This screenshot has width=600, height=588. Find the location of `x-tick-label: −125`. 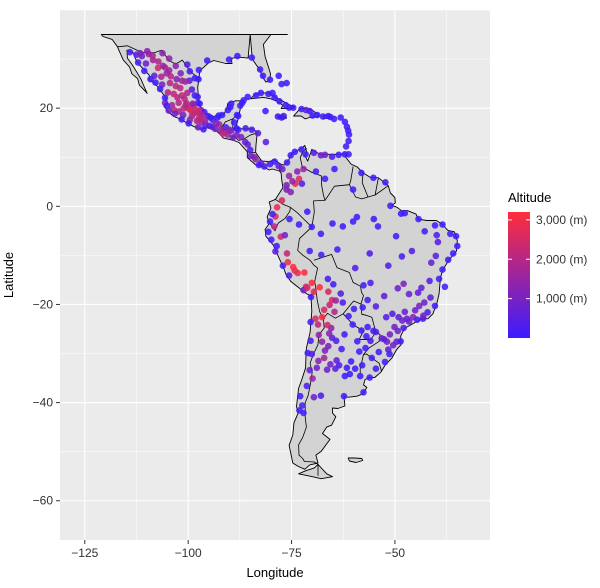

x-tick-label: −125 is located at coordinates (84, 553).